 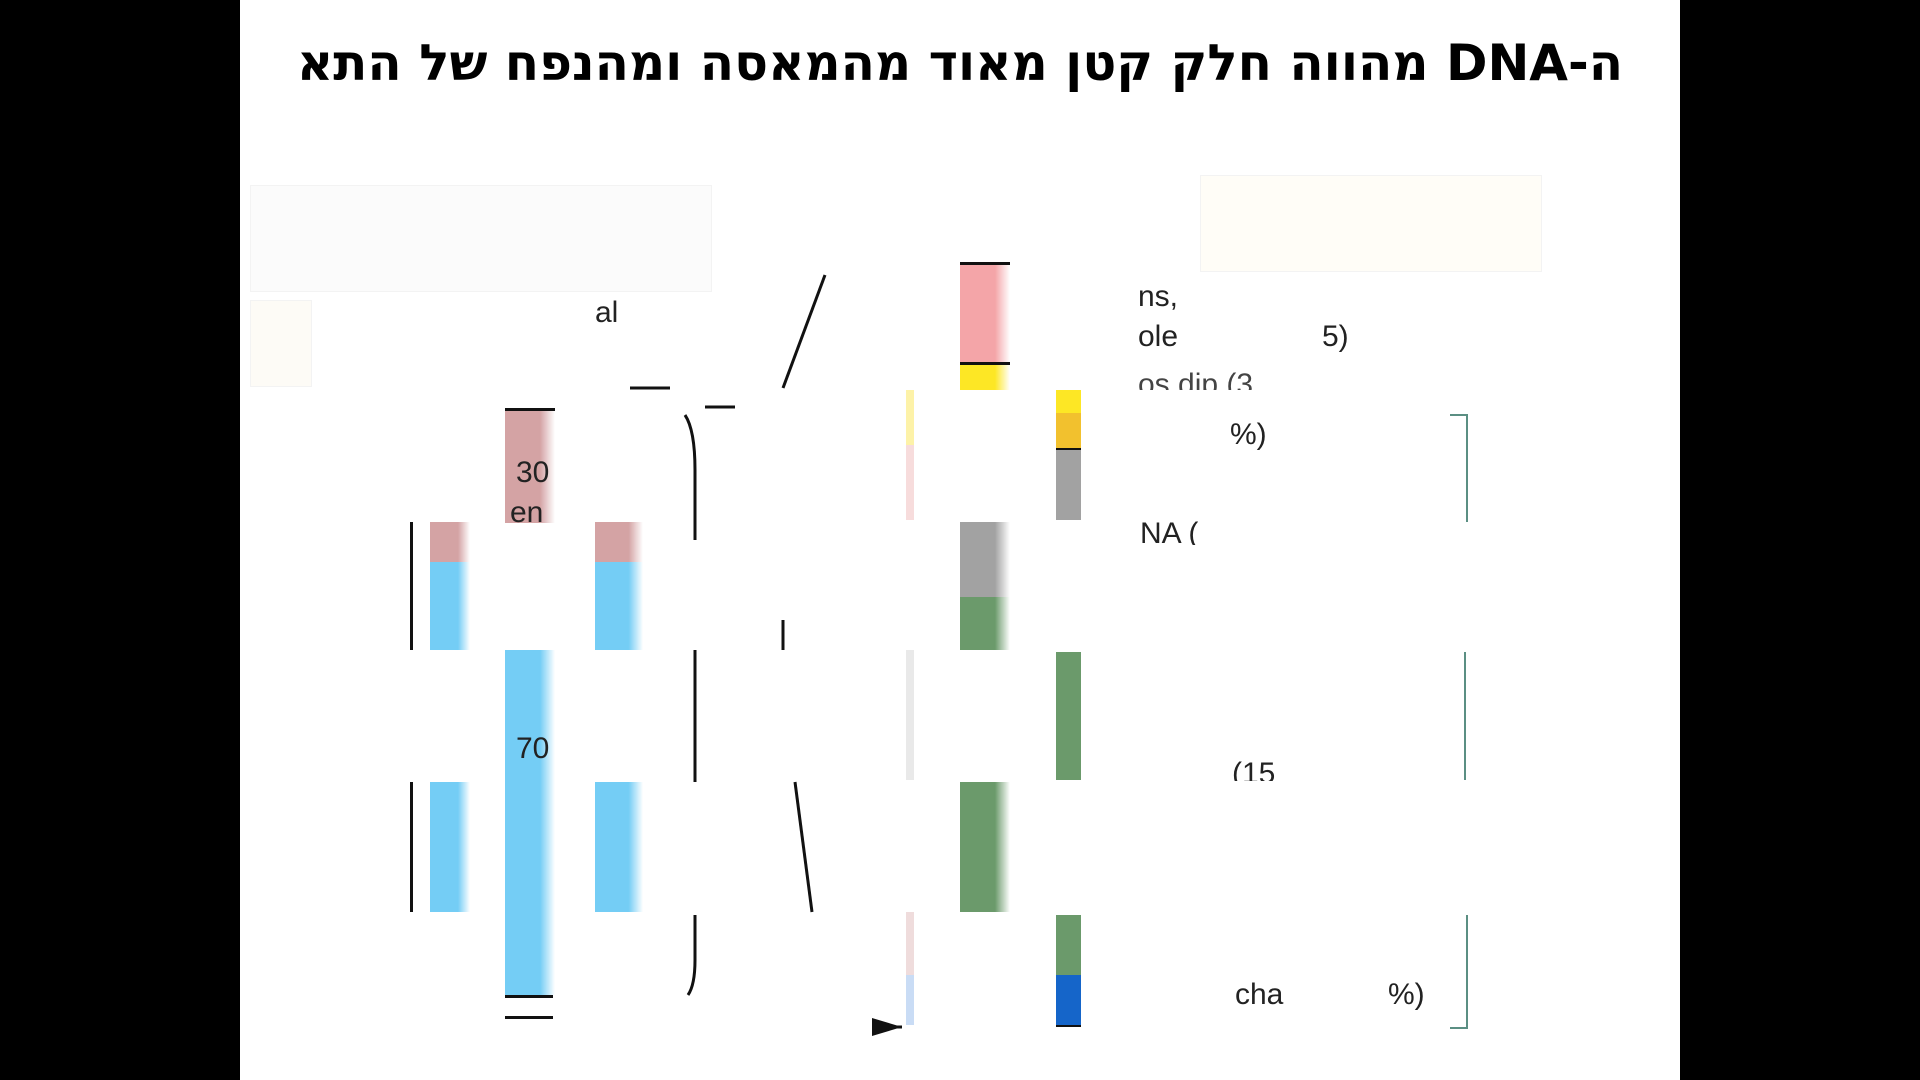 What do you see at coordinates (1068, 1026) in the screenshot?
I see `right-bar-bottom-edge` at bounding box center [1068, 1026].